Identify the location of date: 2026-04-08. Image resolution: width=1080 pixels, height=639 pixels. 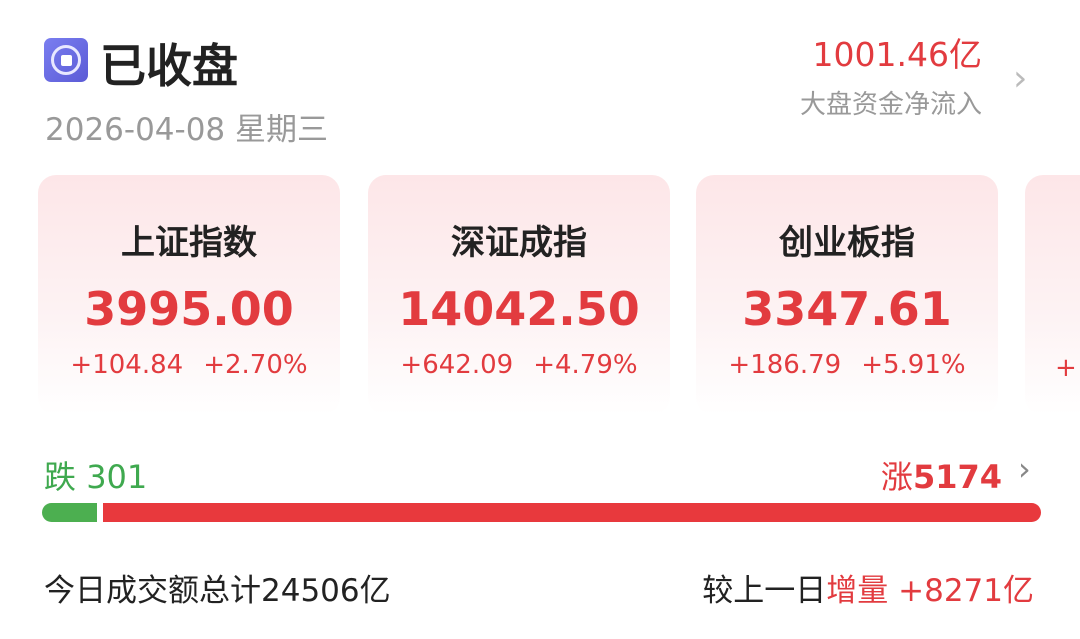
(135, 130).